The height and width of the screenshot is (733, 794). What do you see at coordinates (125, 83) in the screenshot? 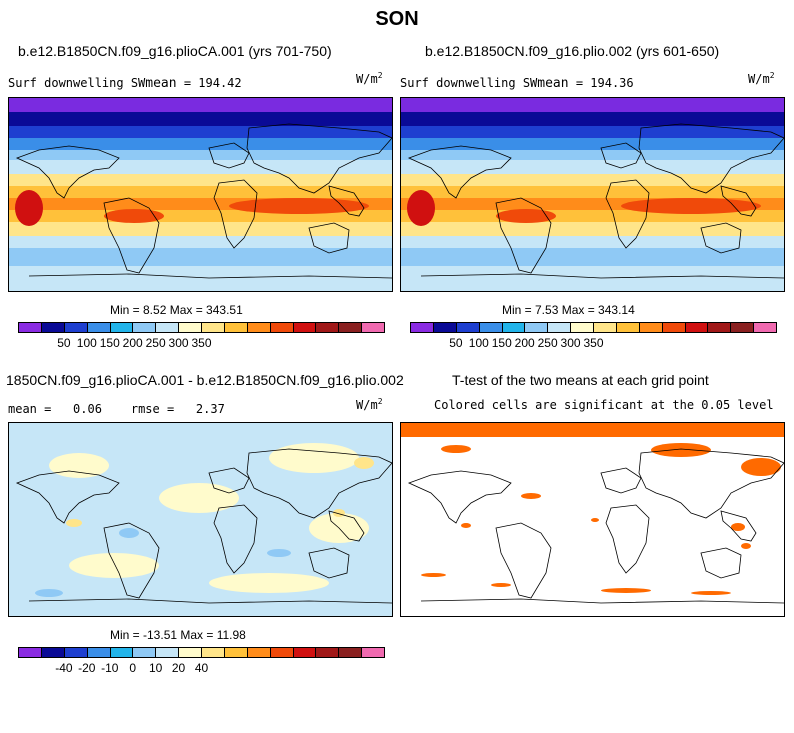
I see `variable-label-top-left: Surf downwelling SWmean = 194.42` at bounding box center [125, 83].